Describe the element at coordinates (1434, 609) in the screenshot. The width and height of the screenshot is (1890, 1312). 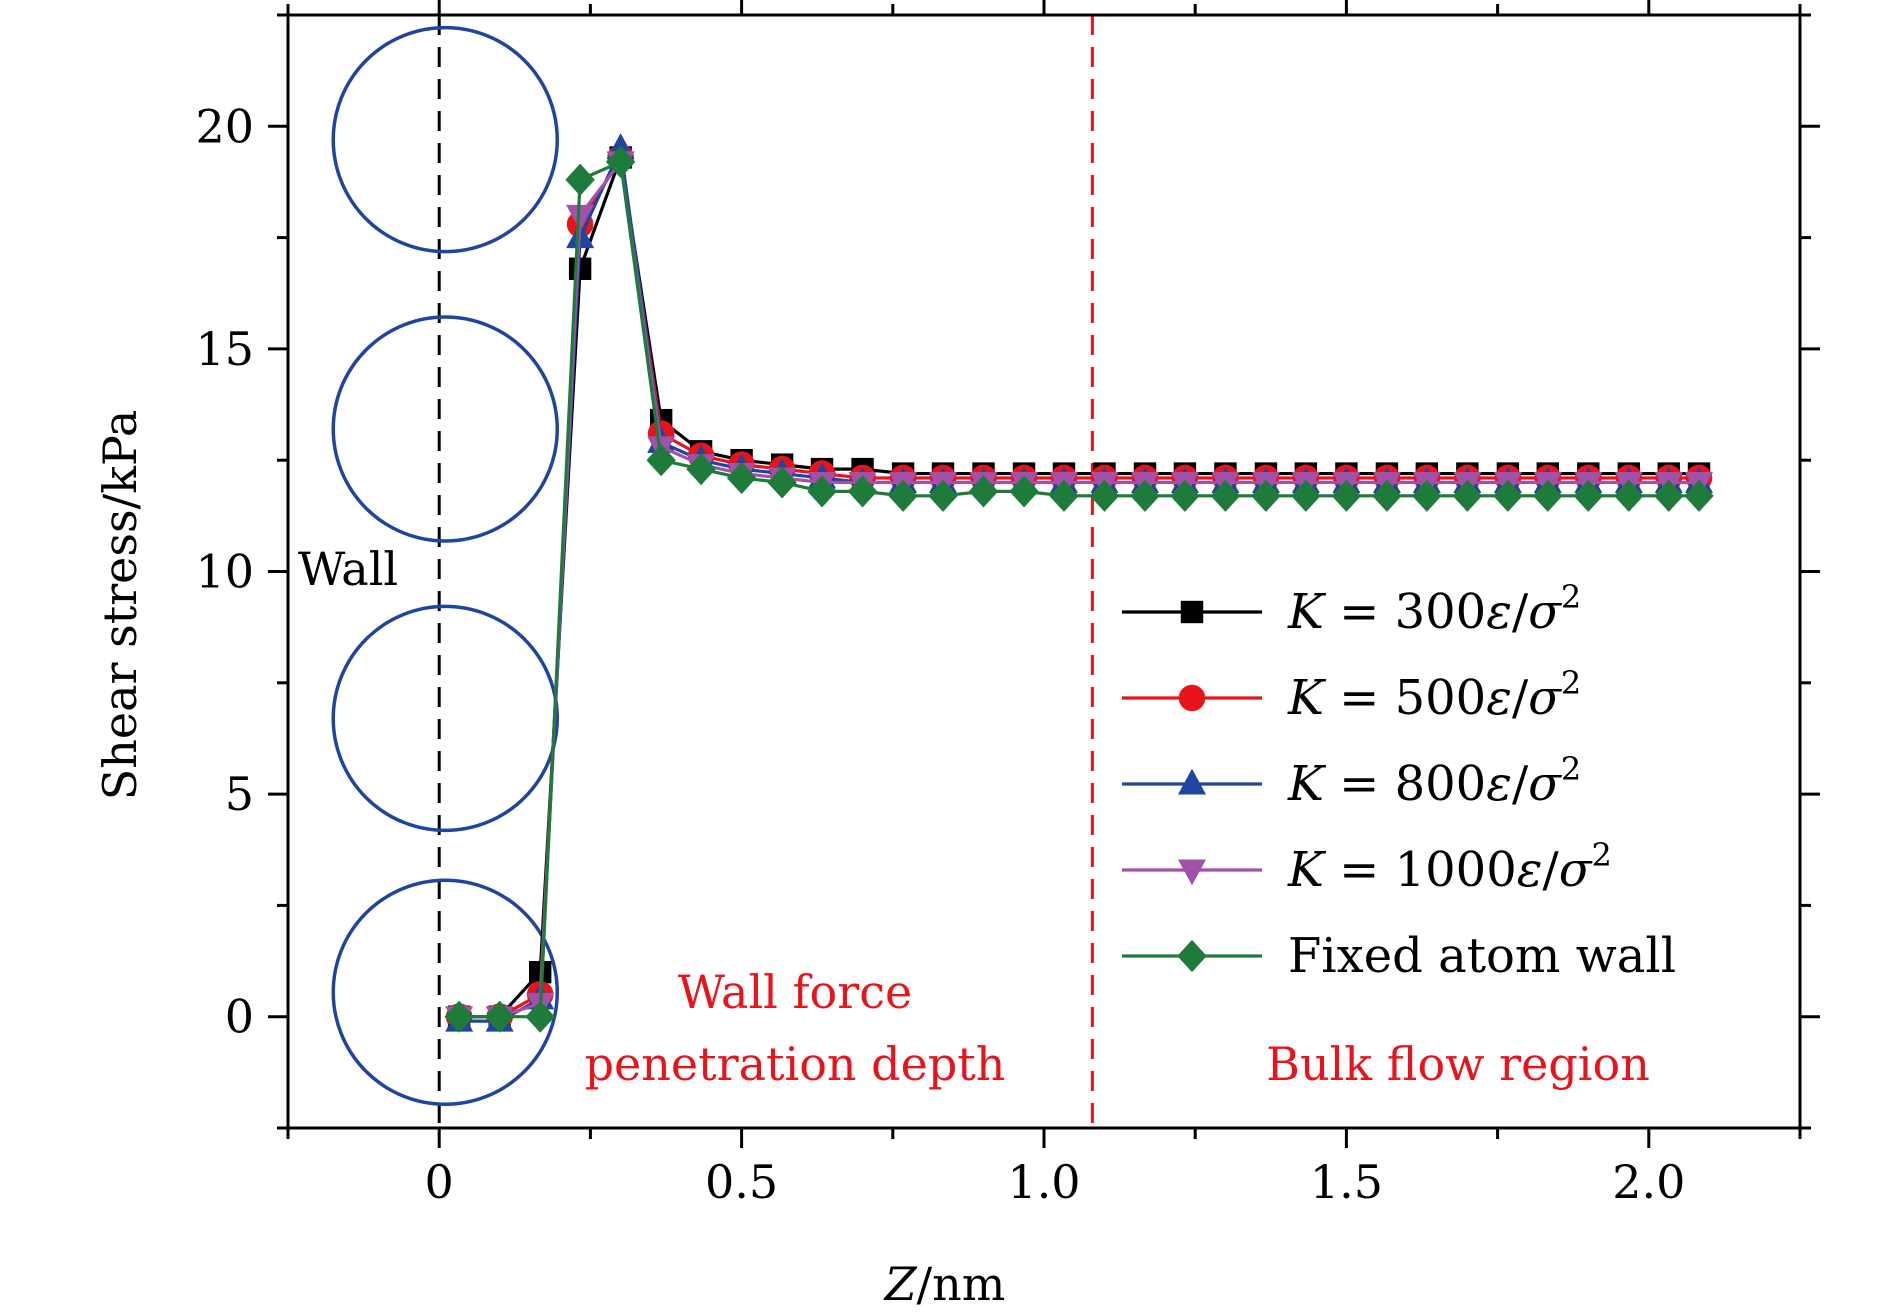
I see `legend-label: K = 300ε/σ2` at that location.